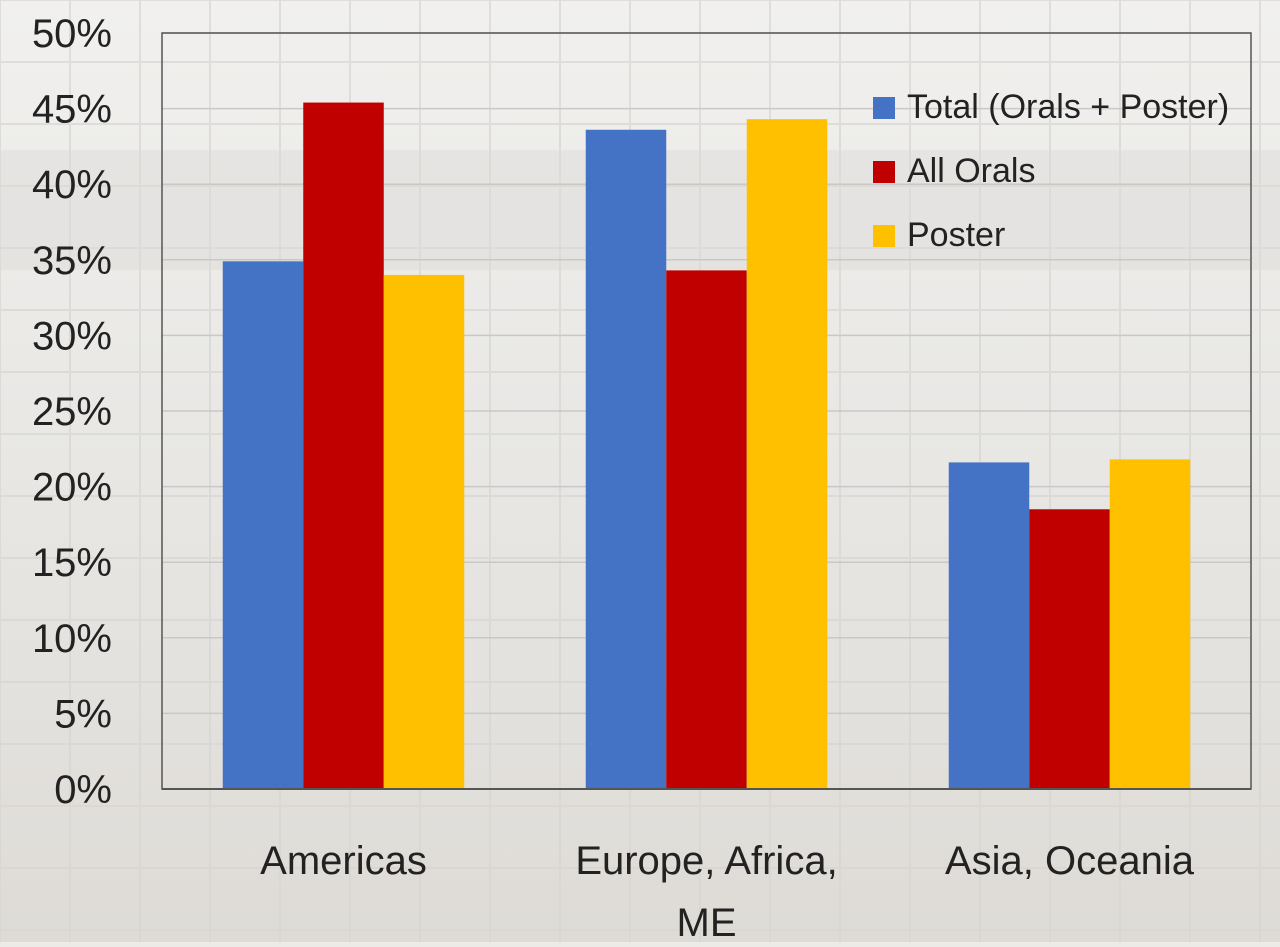  Describe the element at coordinates (72, 34) in the screenshot. I see `y-tick-label: 50%` at that location.